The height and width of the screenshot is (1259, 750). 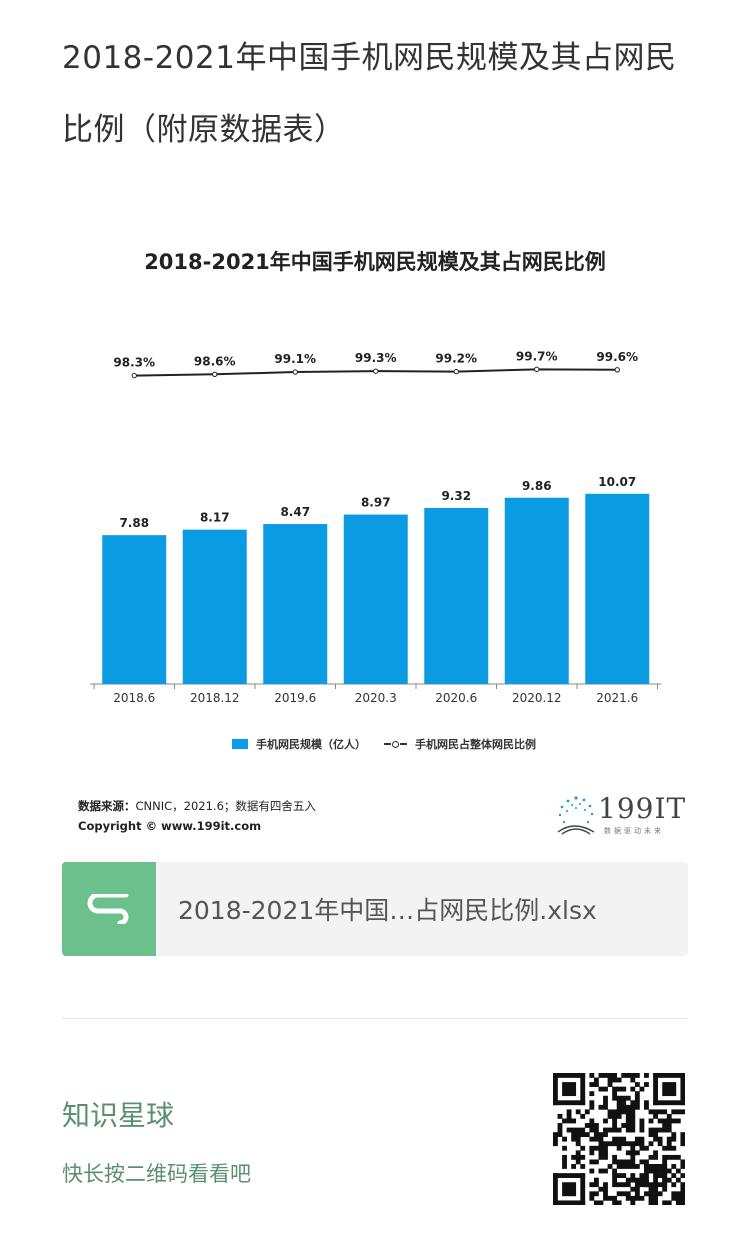 I want to click on x-tick-label: 2020.3, so click(x=376, y=698).